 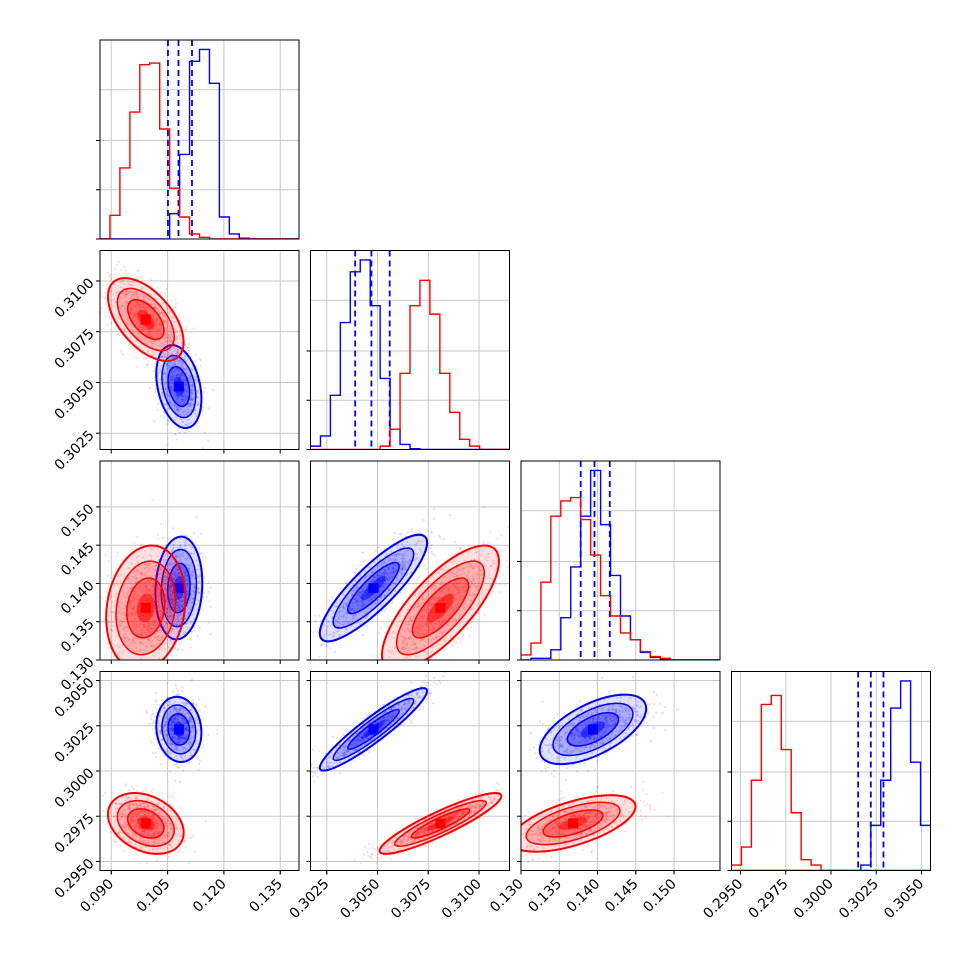 What do you see at coordinates (75, 298) in the screenshot?
I see `y-tick-label: 0.3100` at bounding box center [75, 298].